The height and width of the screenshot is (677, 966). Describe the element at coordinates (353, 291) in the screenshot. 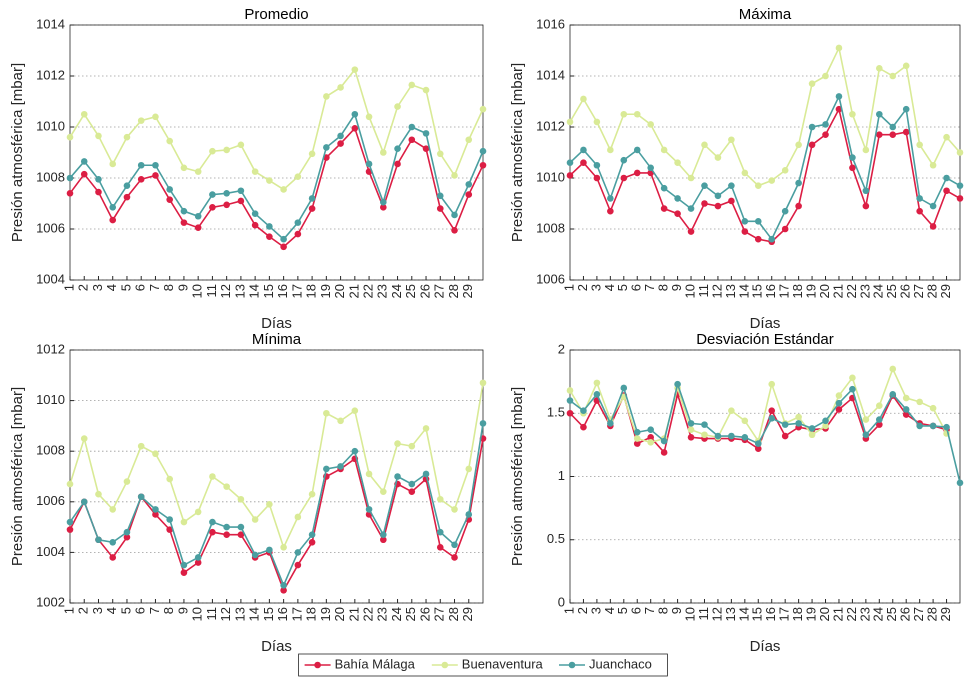

I see `x-tick-label: 21` at that location.